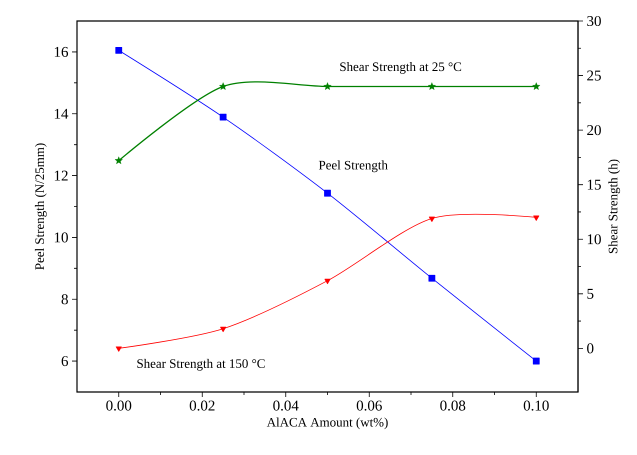 The height and width of the screenshot is (455, 637). I want to click on y-tick-label: 12, so click(61, 175).